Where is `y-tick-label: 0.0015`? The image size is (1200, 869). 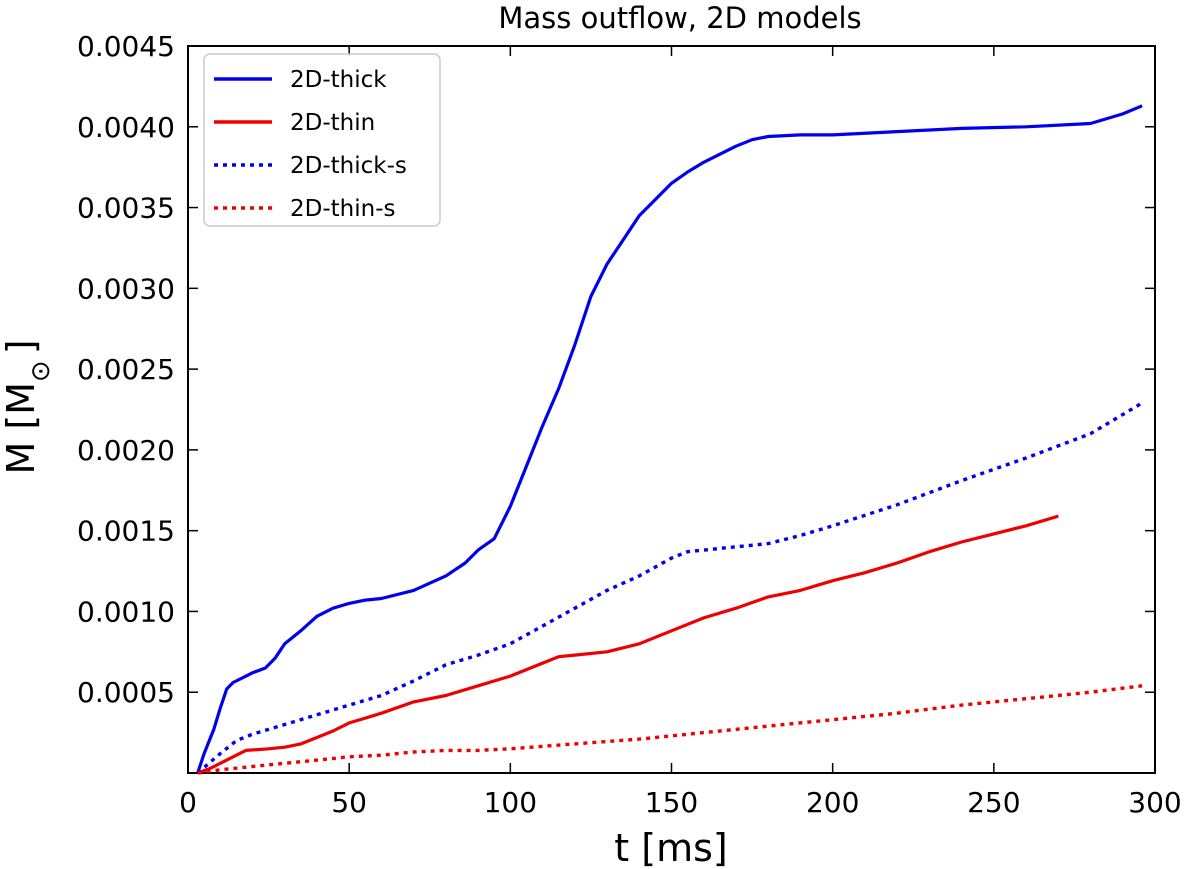
y-tick-label: 0.0015 is located at coordinates (126, 531).